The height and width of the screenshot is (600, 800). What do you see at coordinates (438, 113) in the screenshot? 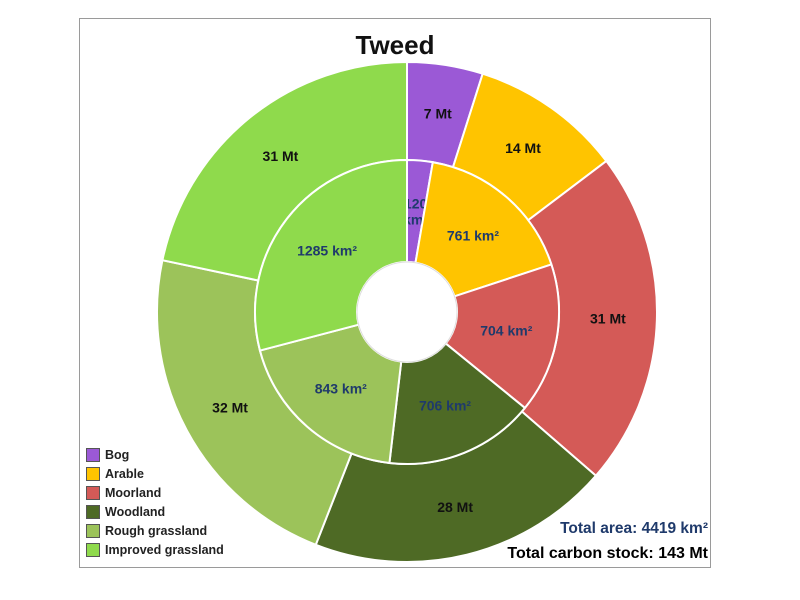
I see `outer-ring-label-bog: 7 Mt` at bounding box center [438, 113].